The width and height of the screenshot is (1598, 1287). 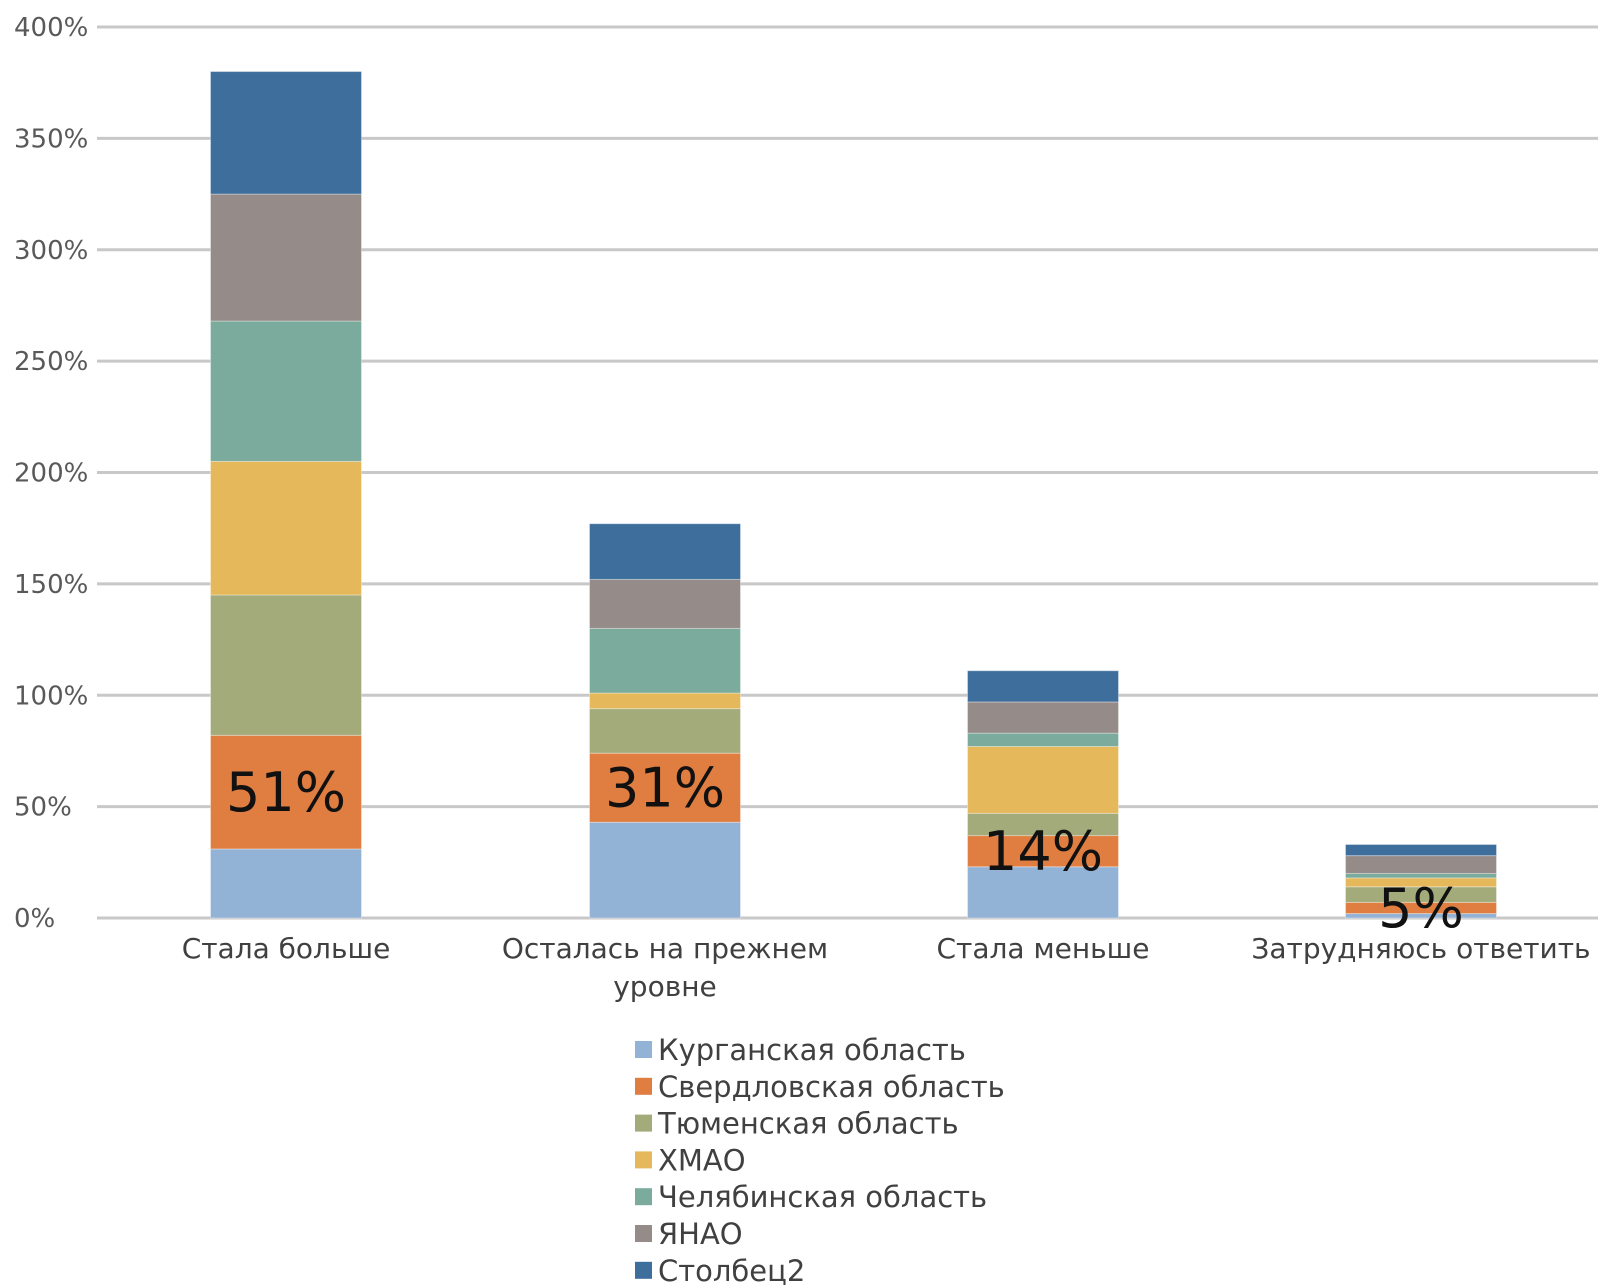 I want to click on data-label: 5%, so click(x=1421, y=908).